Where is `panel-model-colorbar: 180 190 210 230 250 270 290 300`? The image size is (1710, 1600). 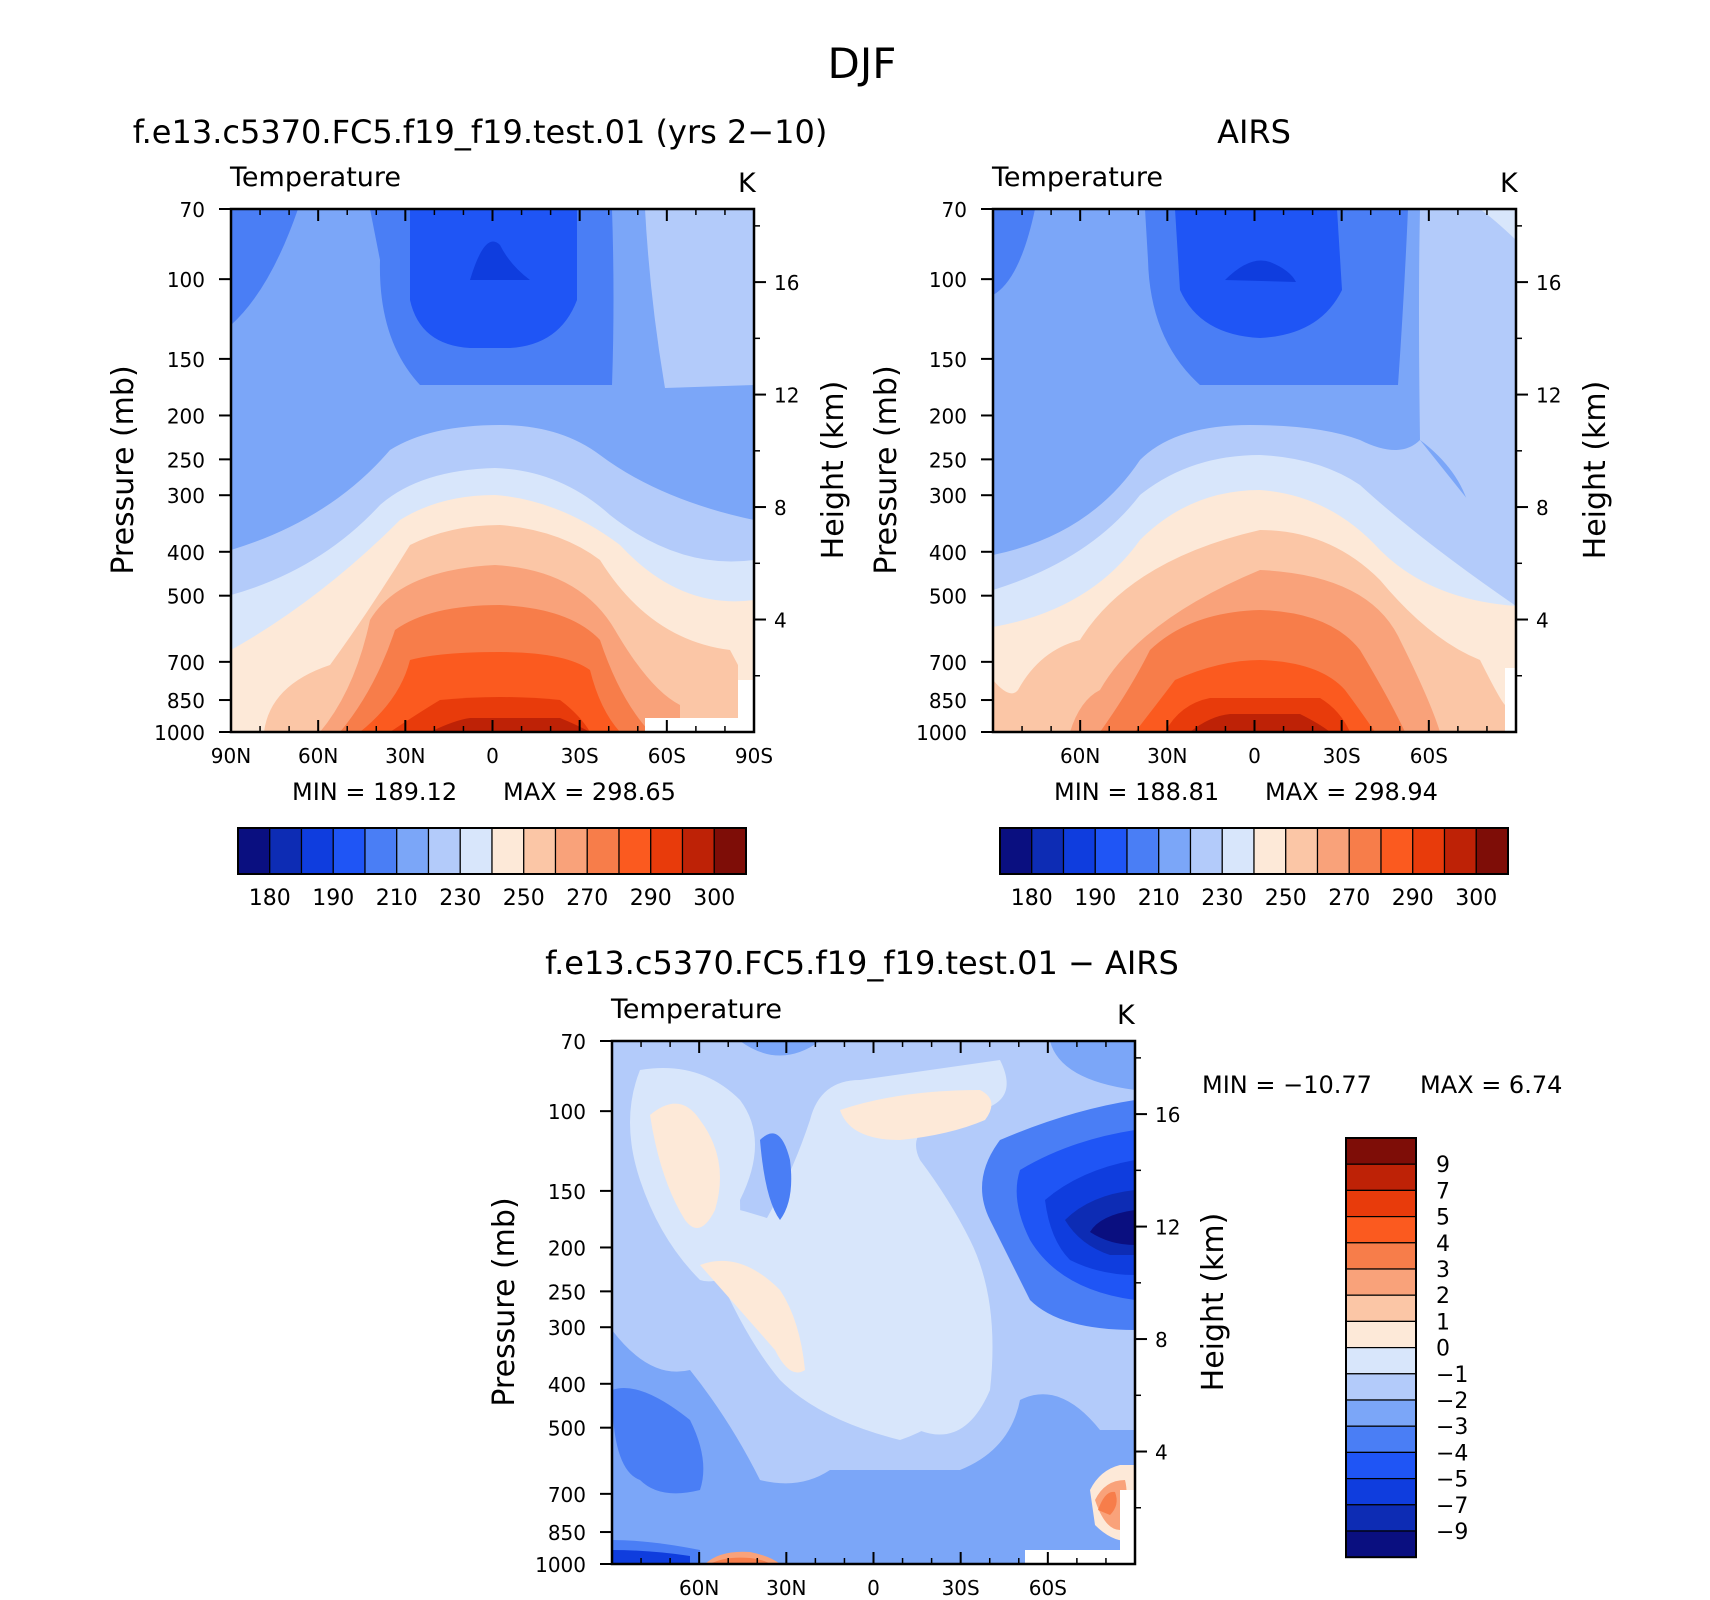 panel-model-colorbar: 180 190 210 230 250 270 290 300 is located at coordinates (492, 869).